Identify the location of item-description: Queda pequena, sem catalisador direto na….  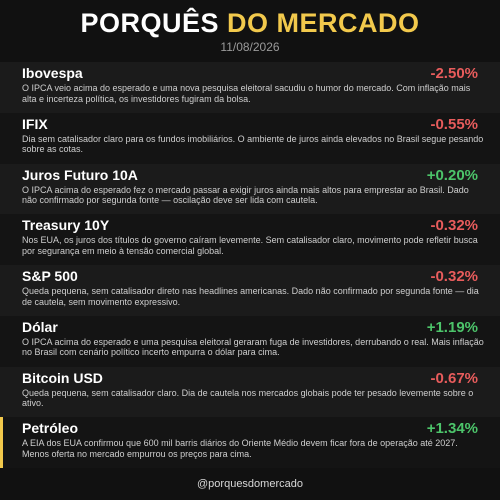
(250, 296).